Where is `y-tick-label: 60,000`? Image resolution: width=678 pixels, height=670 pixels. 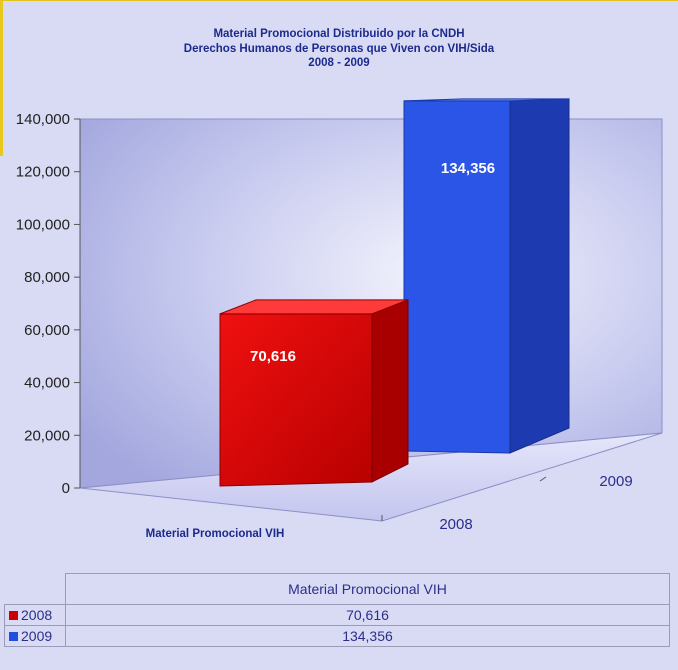
y-tick-label: 60,000 is located at coordinates (47, 330).